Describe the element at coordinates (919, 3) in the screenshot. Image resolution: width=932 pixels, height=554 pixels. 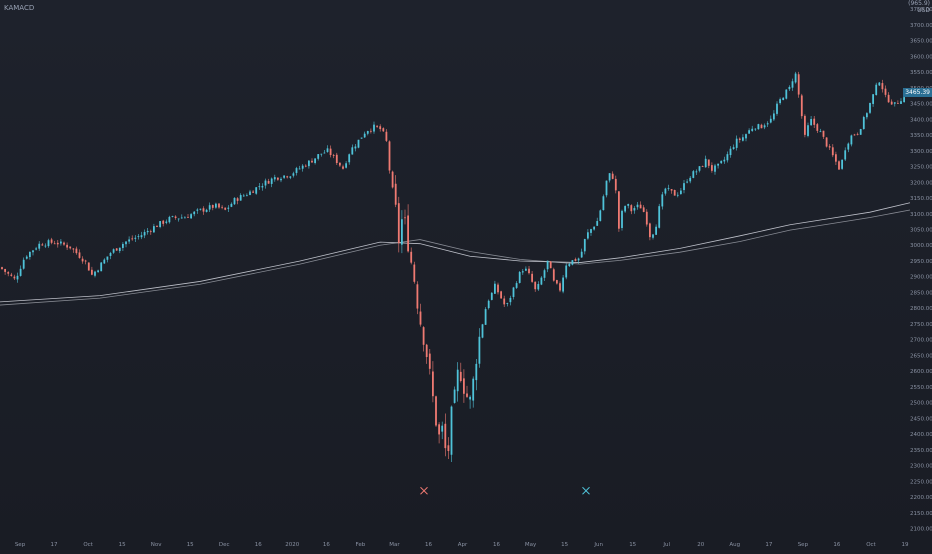
I see `symbol-label: (965.9)` at that location.